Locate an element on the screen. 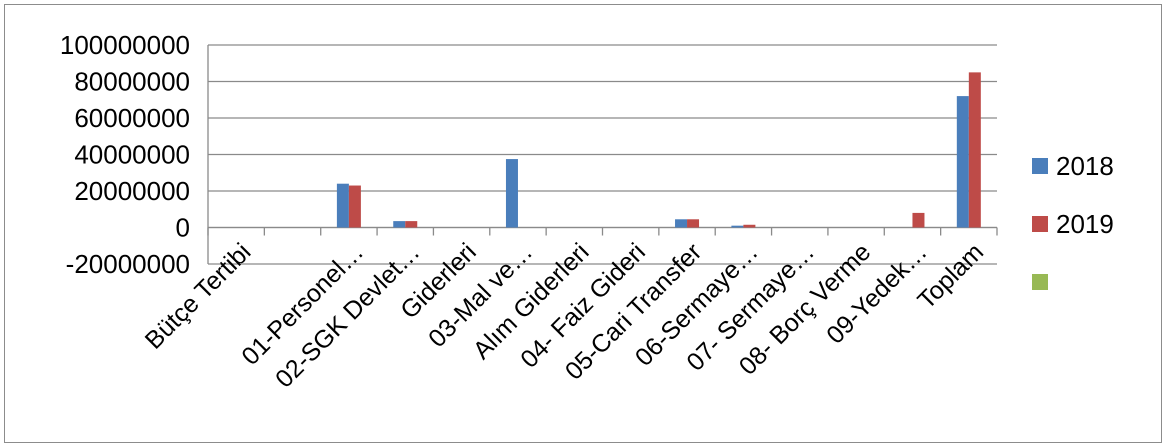  y-tick-label: 0 is located at coordinates (183, 228).